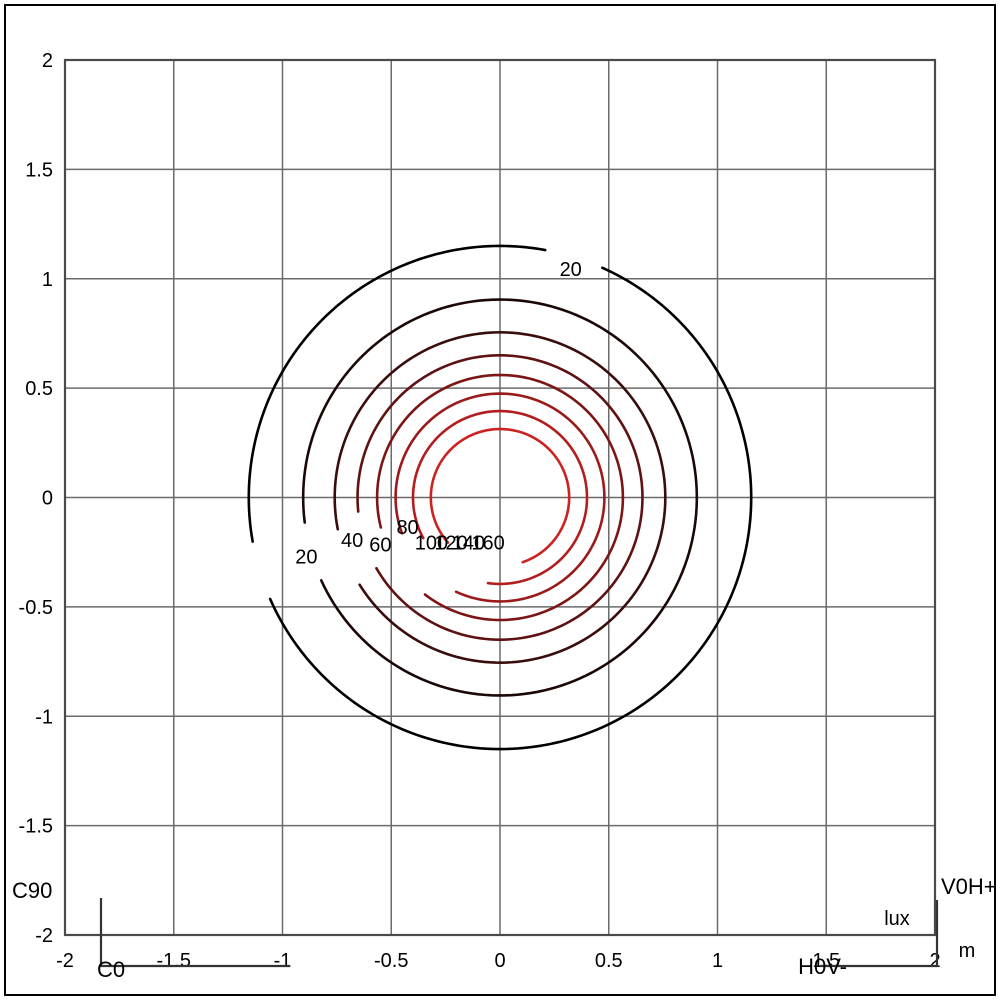 This screenshot has width=1000, height=1000. What do you see at coordinates (352, 541) in the screenshot?
I see `contour-label-40: 40` at bounding box center [352, 541].